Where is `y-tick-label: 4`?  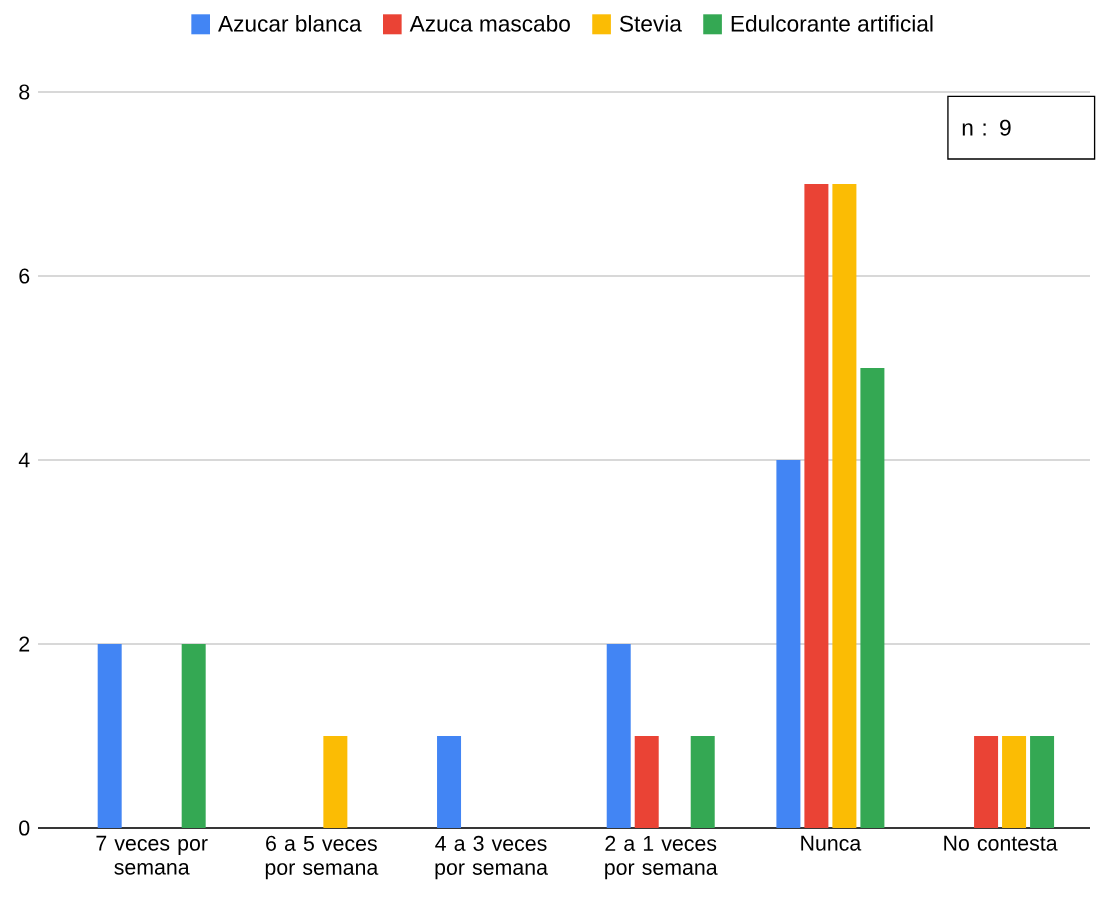 y-tick-label: 4 is located at coordinates (24, 460).